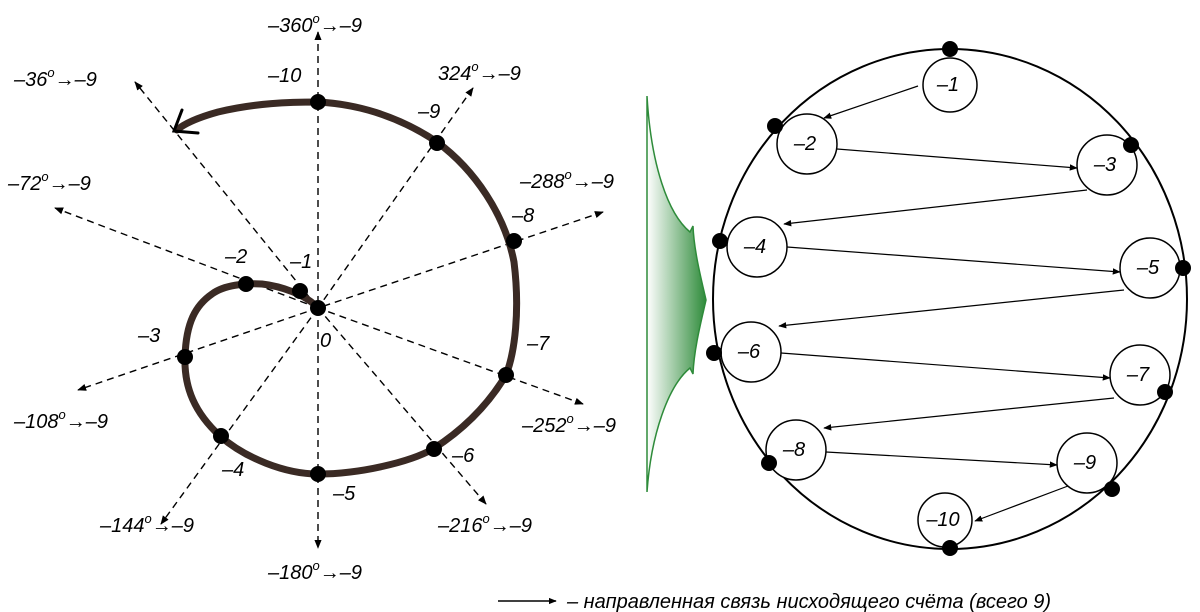 This screenshot has height=612, width=1200. What do you see at coordinates (479, 72) in the screenshot?
I see `axis-label: 324o→–9` at bounding box center [479, 72].